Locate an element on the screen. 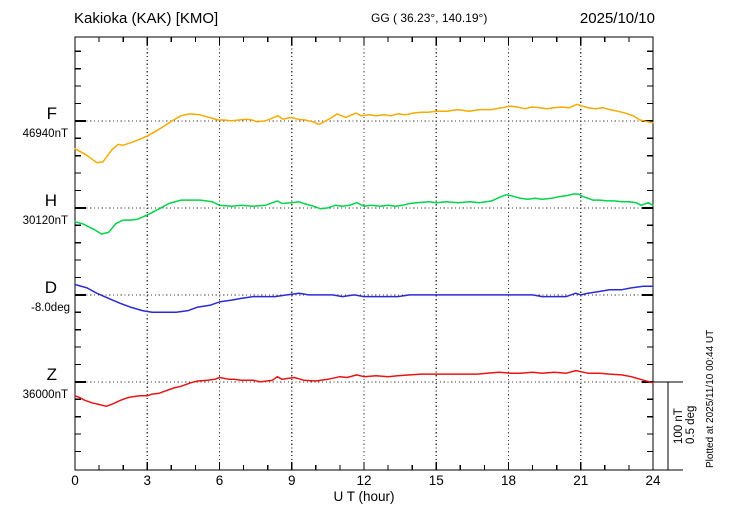  x-tick-6: 6 is located at coordinates (220, 480).